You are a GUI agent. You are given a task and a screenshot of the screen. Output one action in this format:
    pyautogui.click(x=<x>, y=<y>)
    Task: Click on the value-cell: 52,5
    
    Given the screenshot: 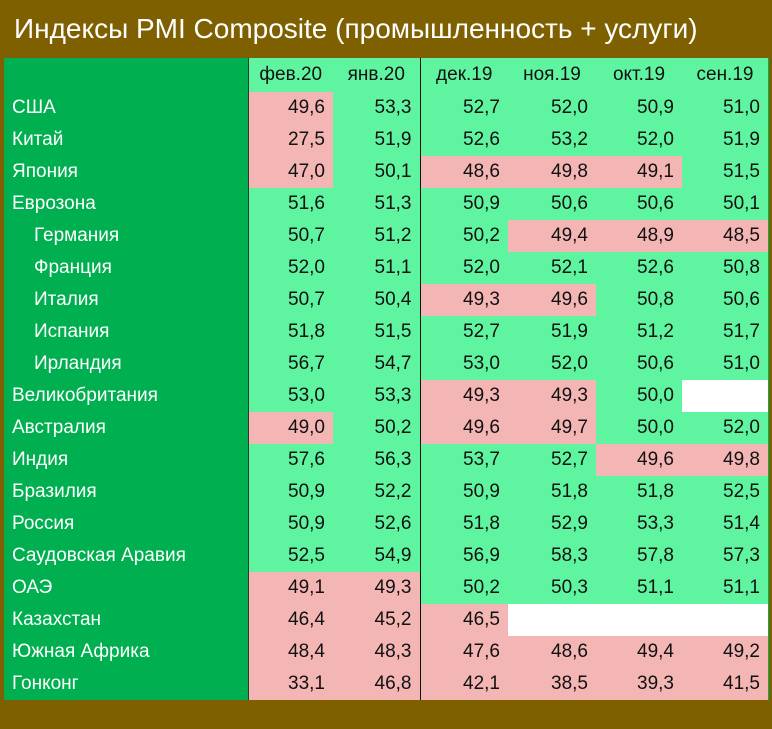 What is the action you would take?
    pyautogui.click(x=290, y=556)
    